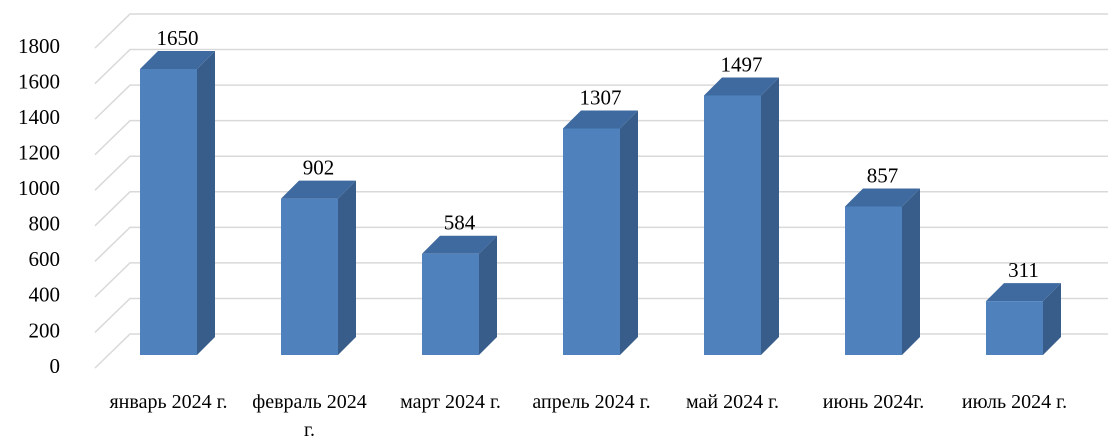 This screenshot has width=1108, height=438. What do you see at coordinates (591, 402) in the screenshot?
I see `x-tick-label: апрель 2024 г.` at bounding box center [591, 402].